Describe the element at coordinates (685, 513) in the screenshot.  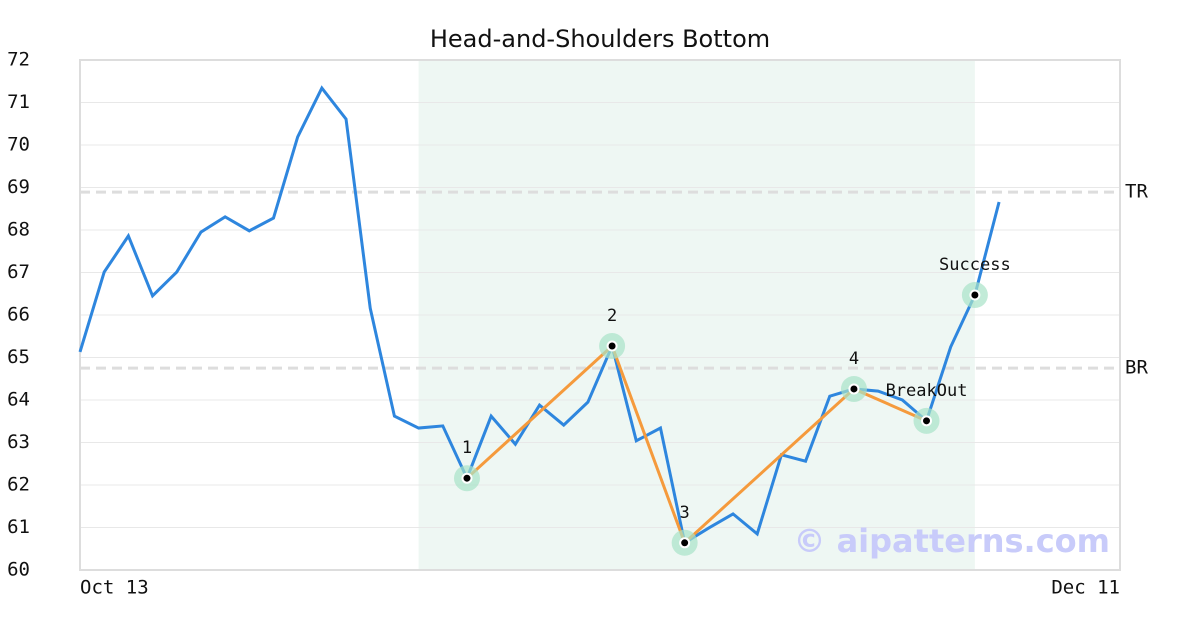
I see `pattern-label: 3` at that location.